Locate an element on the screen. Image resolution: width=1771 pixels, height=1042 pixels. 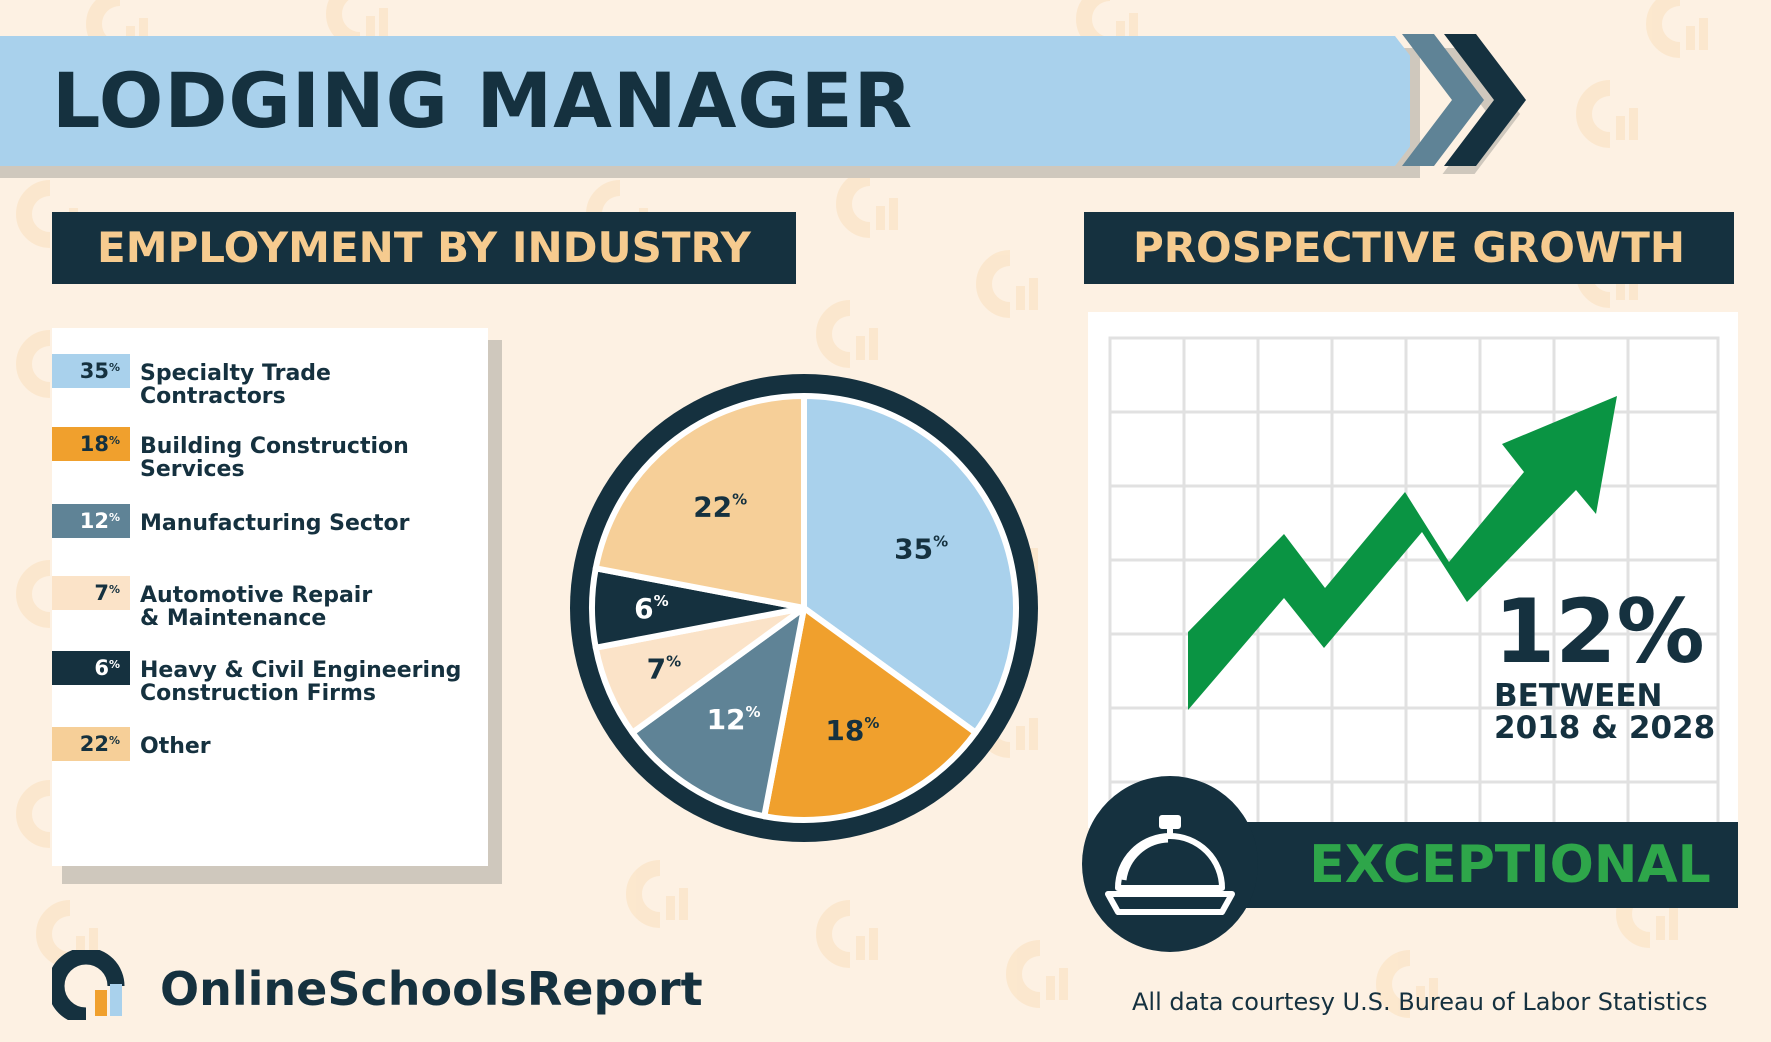
growth-period: BETWEEN 2018 & 2028 is located at coordinates (1604, 712).